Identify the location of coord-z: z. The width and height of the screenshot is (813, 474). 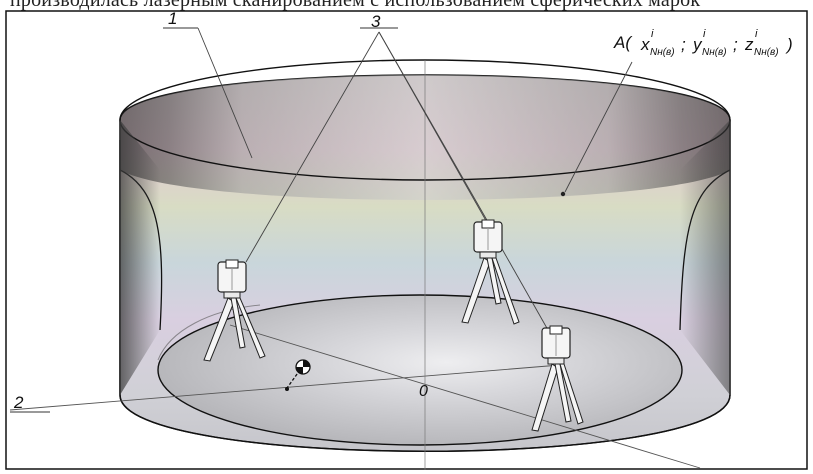
(749, 44).